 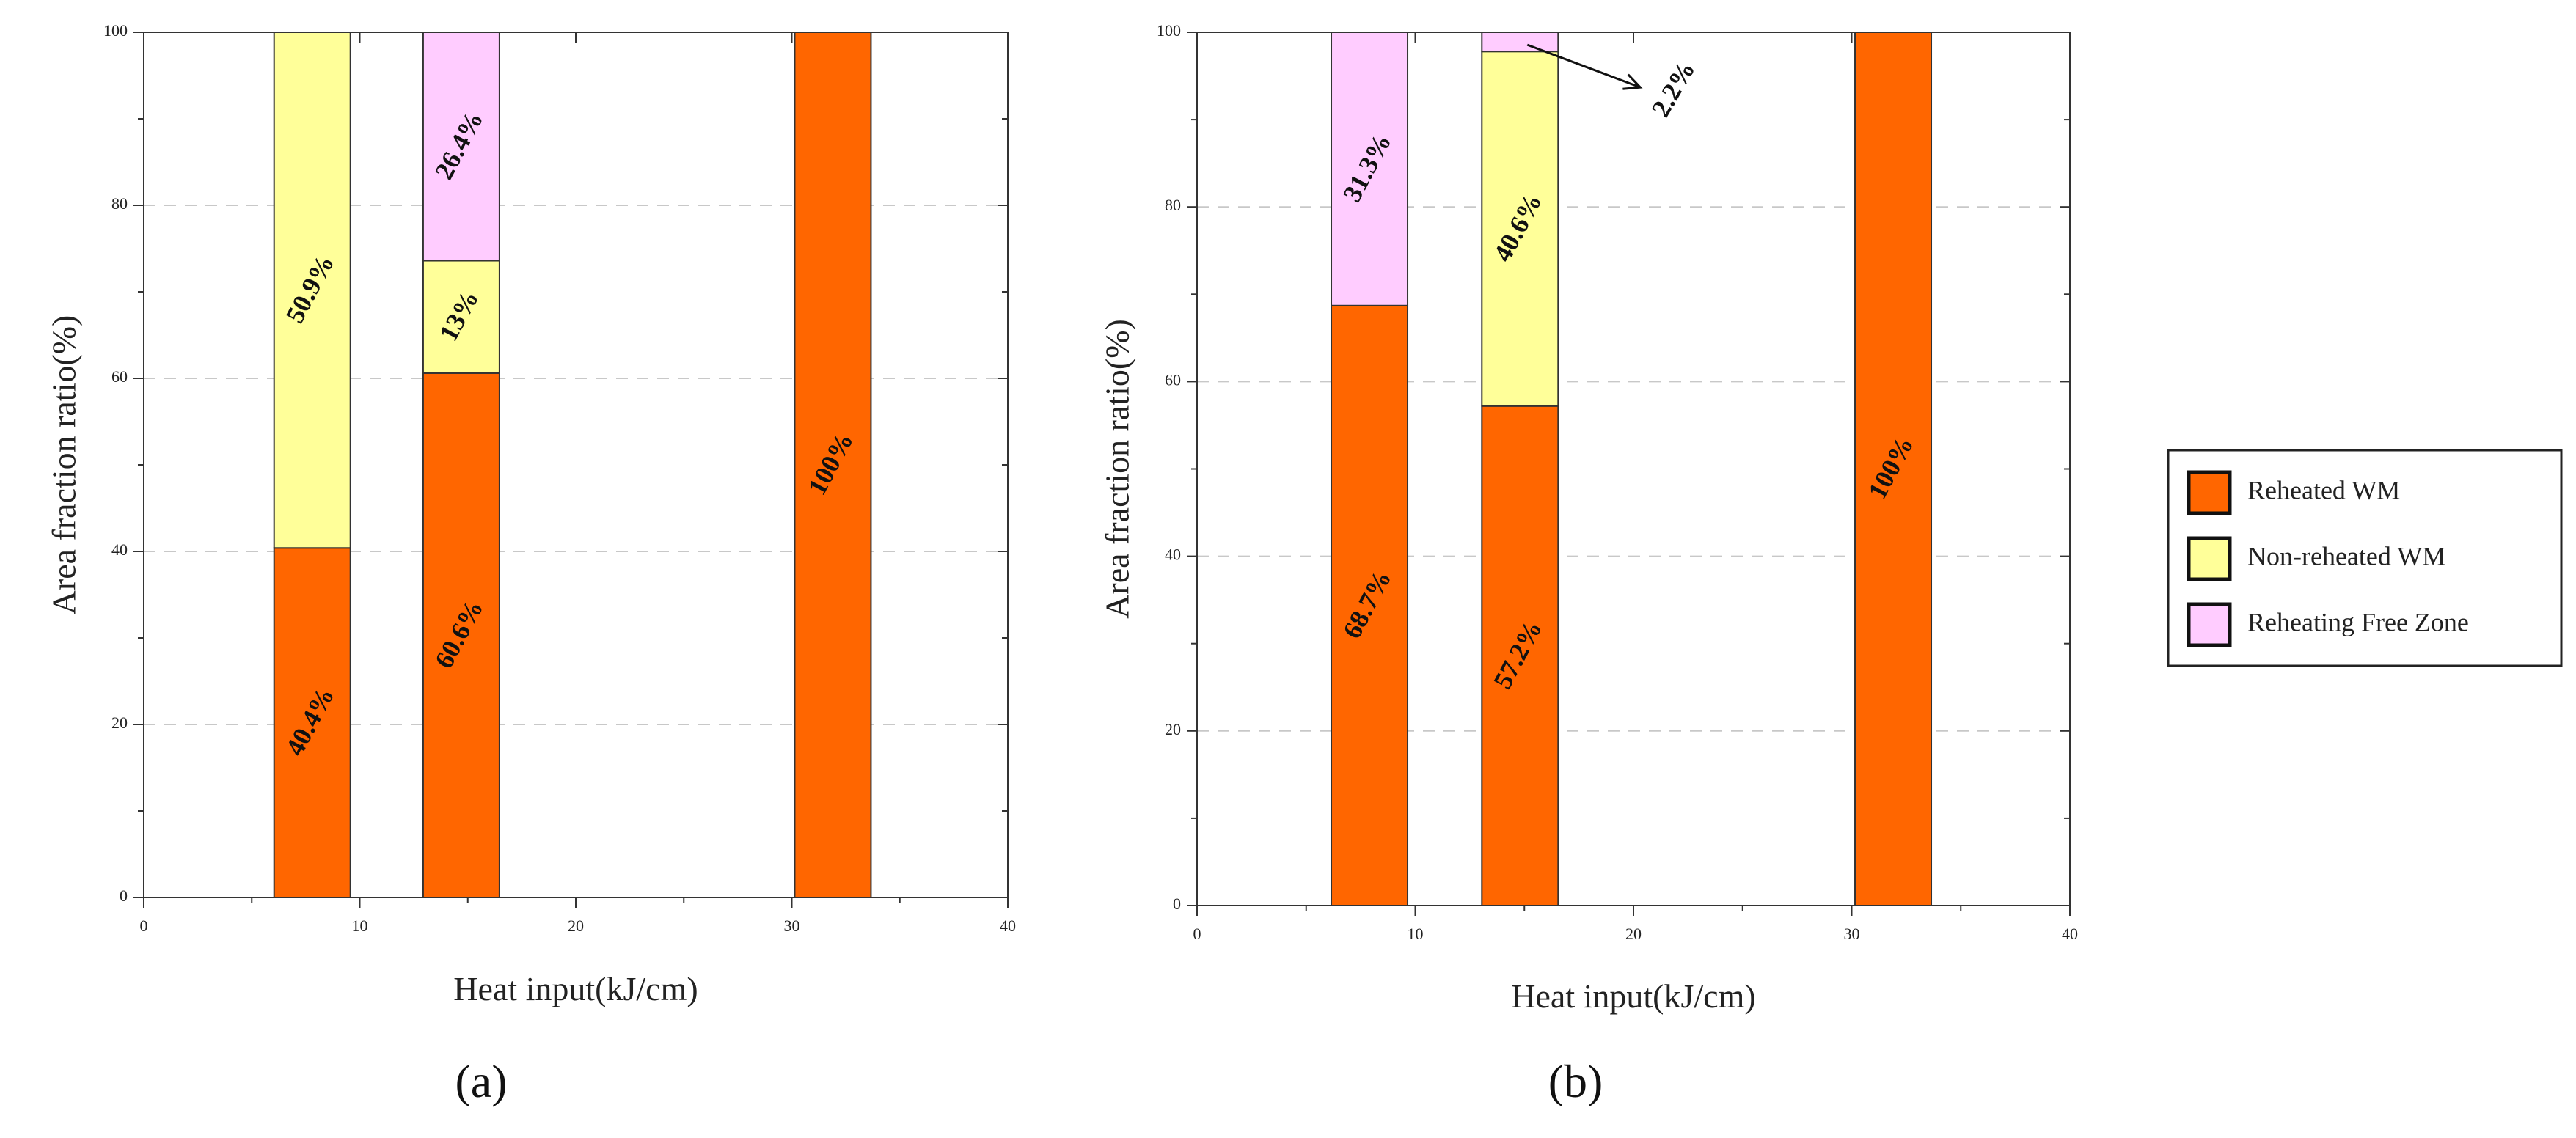 I want to click on legend-swatch-non-reheated-wm, so click(x=2209, y=558).